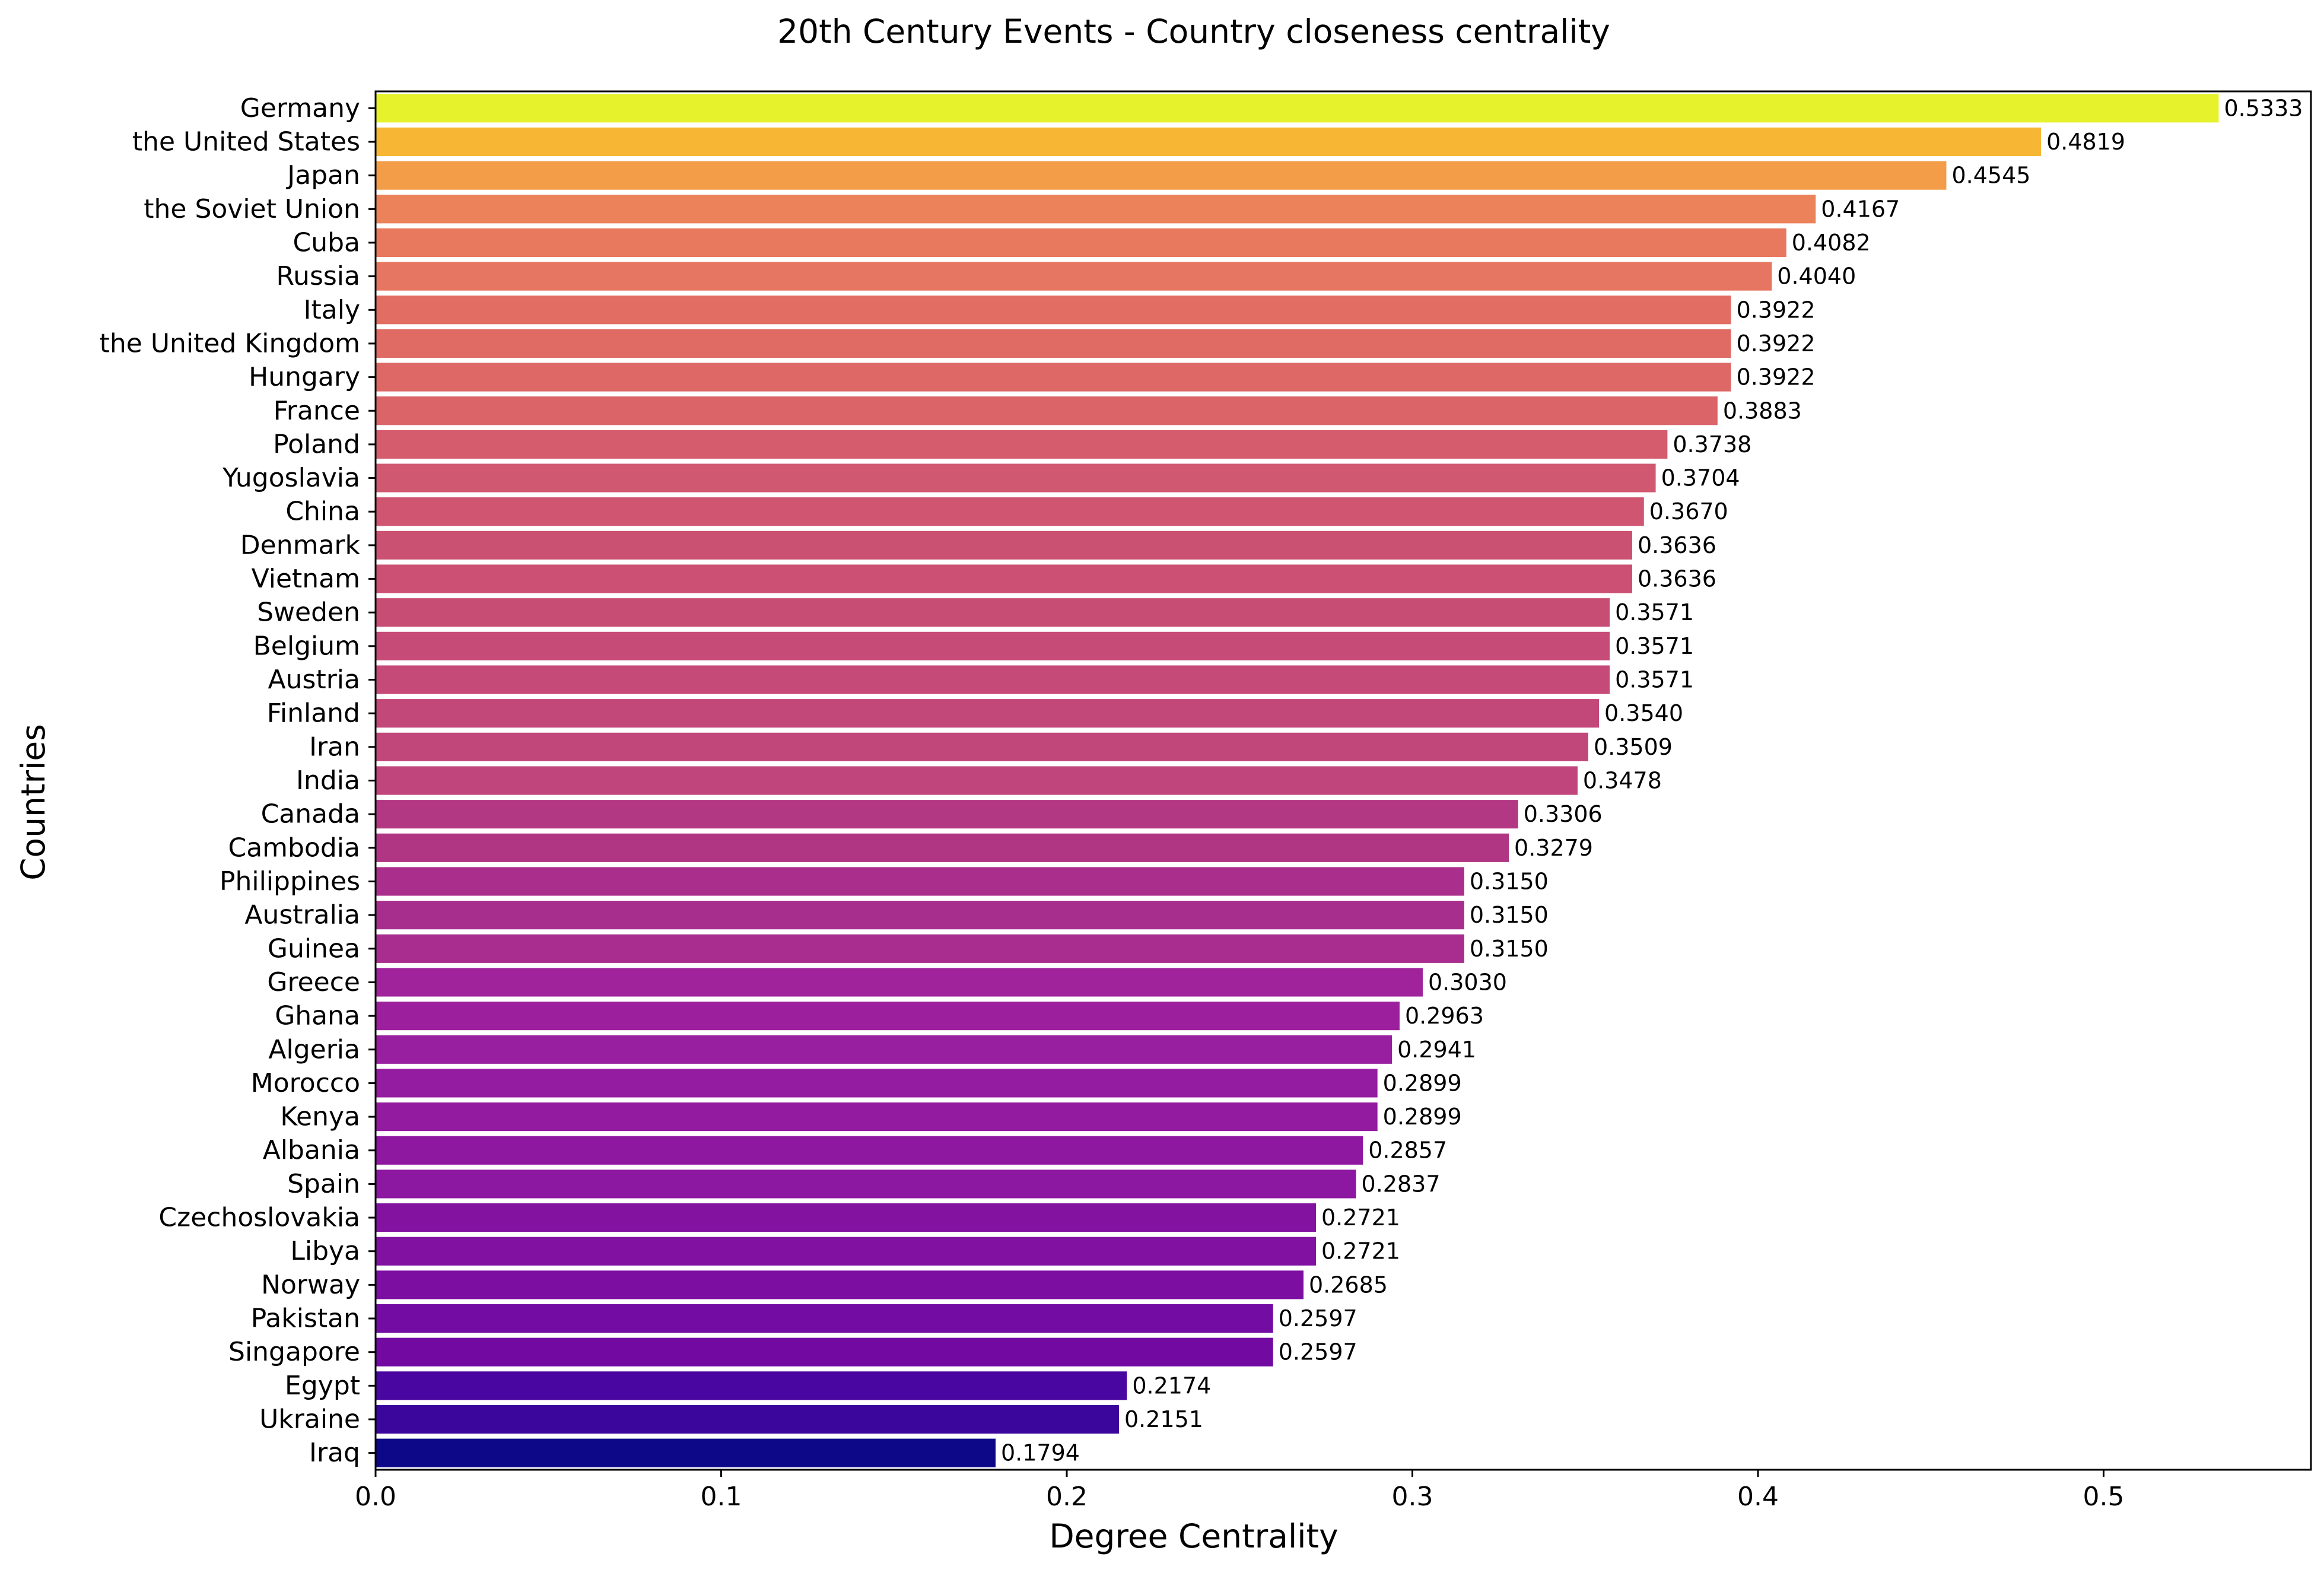 The height and width of the screenshot is (1573, 2324). I want to click on y-tick-label: Finland, so click(313, 713).